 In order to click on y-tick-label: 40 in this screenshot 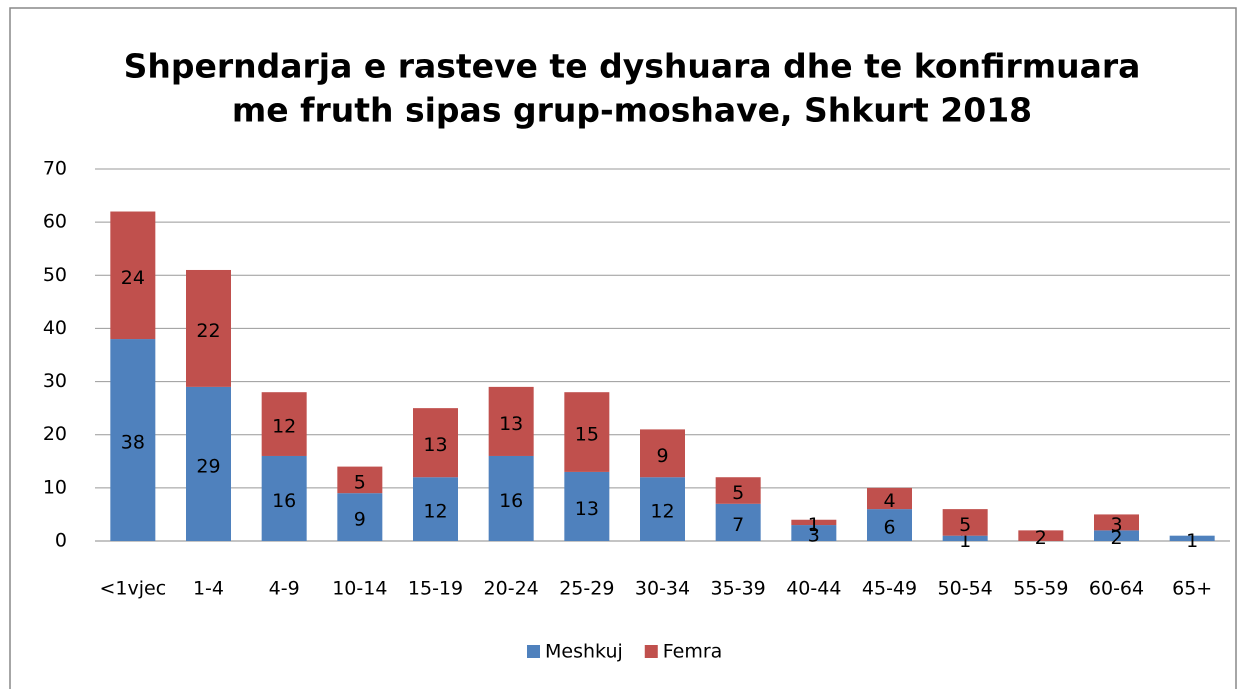, I will do `click(55, 328)`.